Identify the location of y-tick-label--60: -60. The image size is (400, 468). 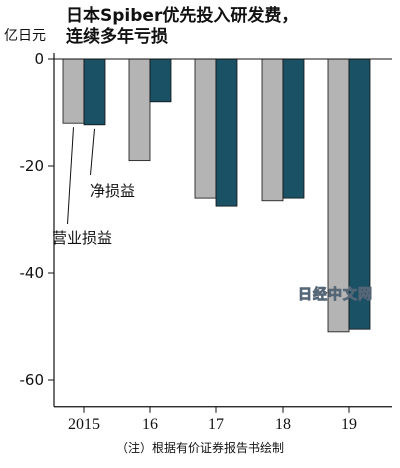
(32, 380).